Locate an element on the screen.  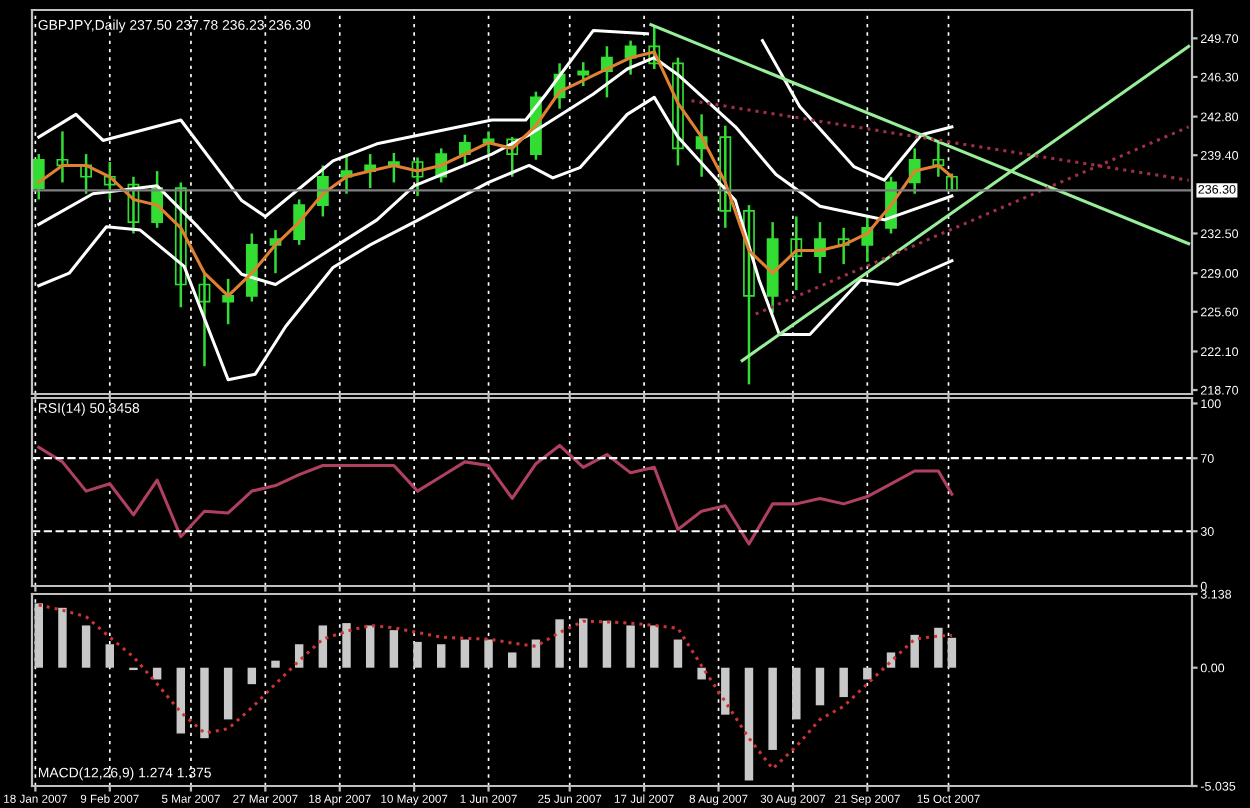
line-series is located at coordinates (495, 494).